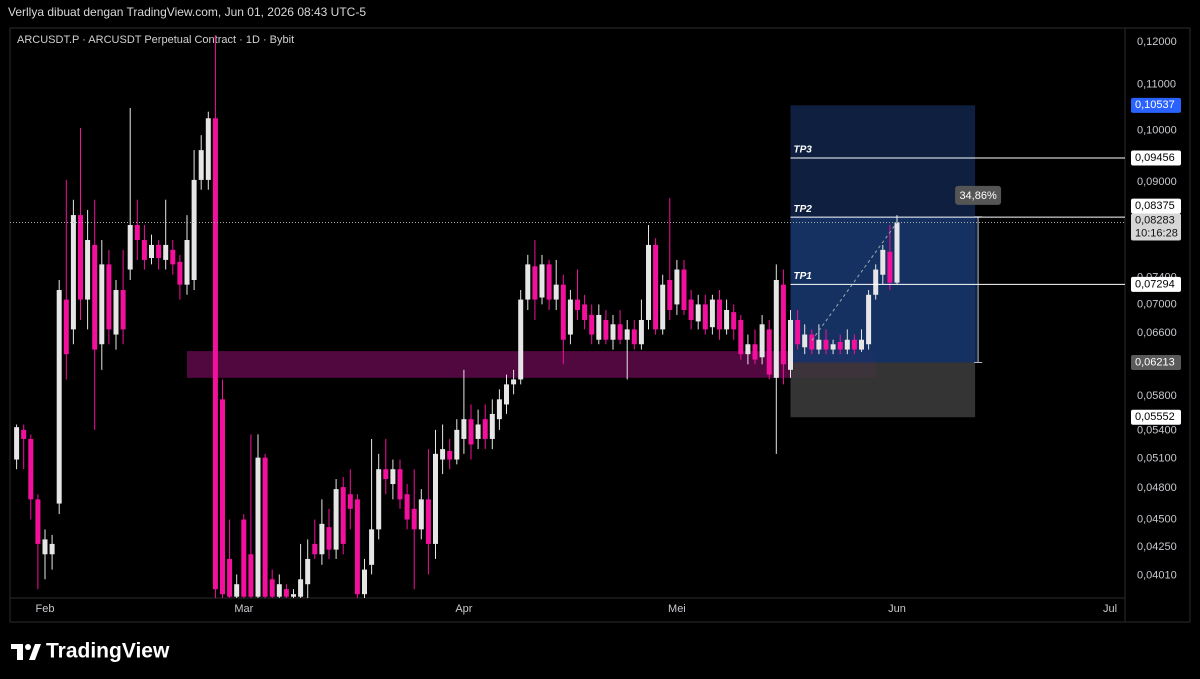 The image size is (1200, 679). I want to click on current-price-box, so click(1156, 227).